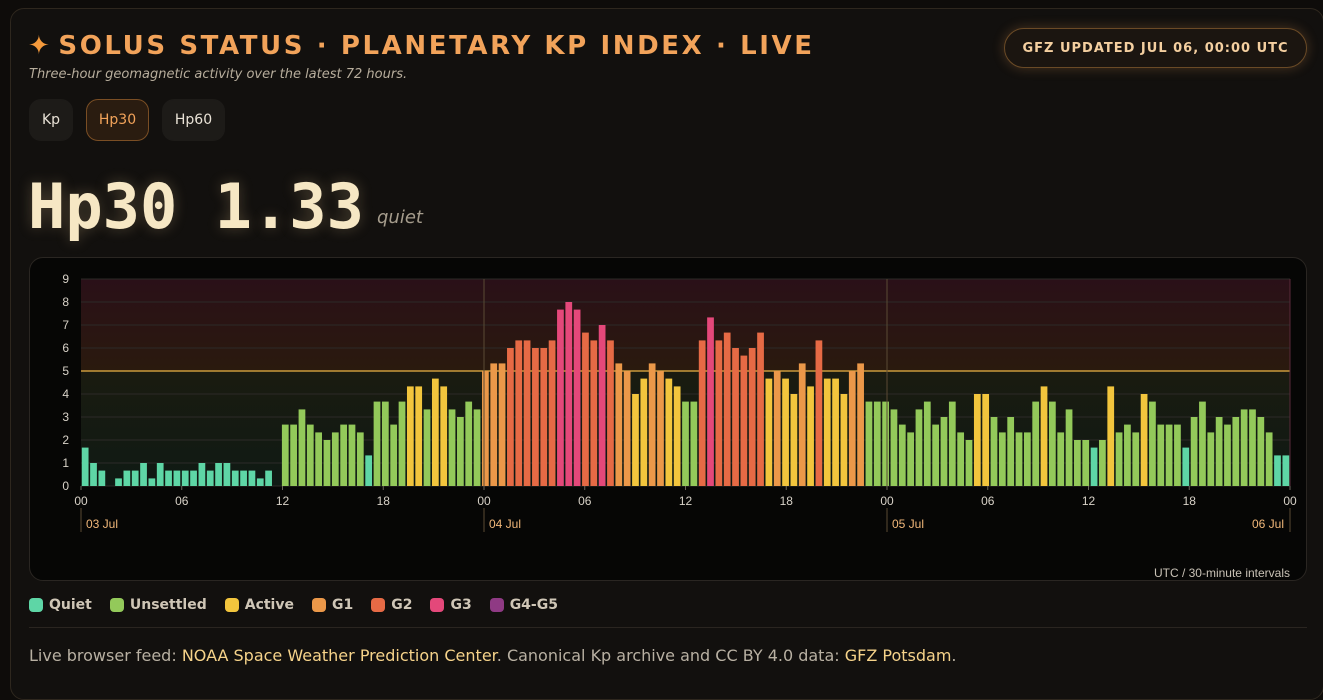 This screenshot has height=700, width=1323. I want to click on gfz-link: GFZ Potsdam, so click(898, 655).